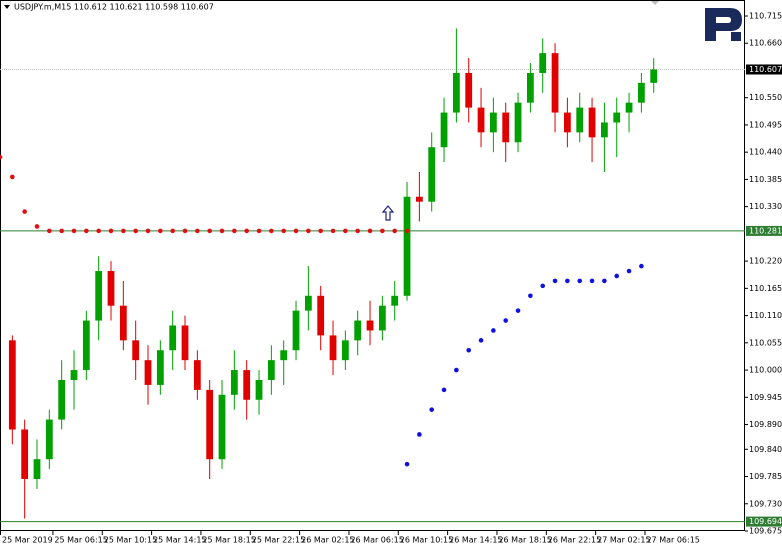 Image resolution: width=782 pixels, height=547 pixels. What do you see at coordinates (327, 540) in the screenshot?
I see `x-tick-label: 26 Mar 02:15` at bounding box center [327, 540].